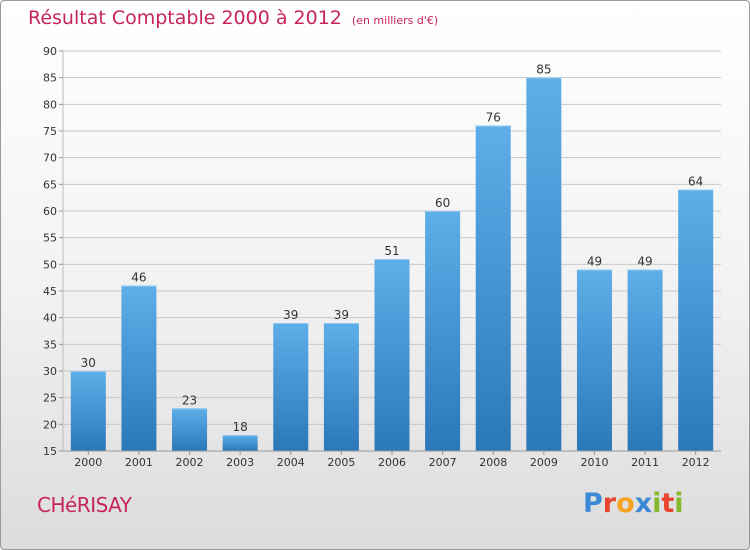 Image resolution: width=750 pixels, height=550 pixels. Describe the element at coordinates (189, 400) in the screenshot. I see `data-label: 23` at that location.